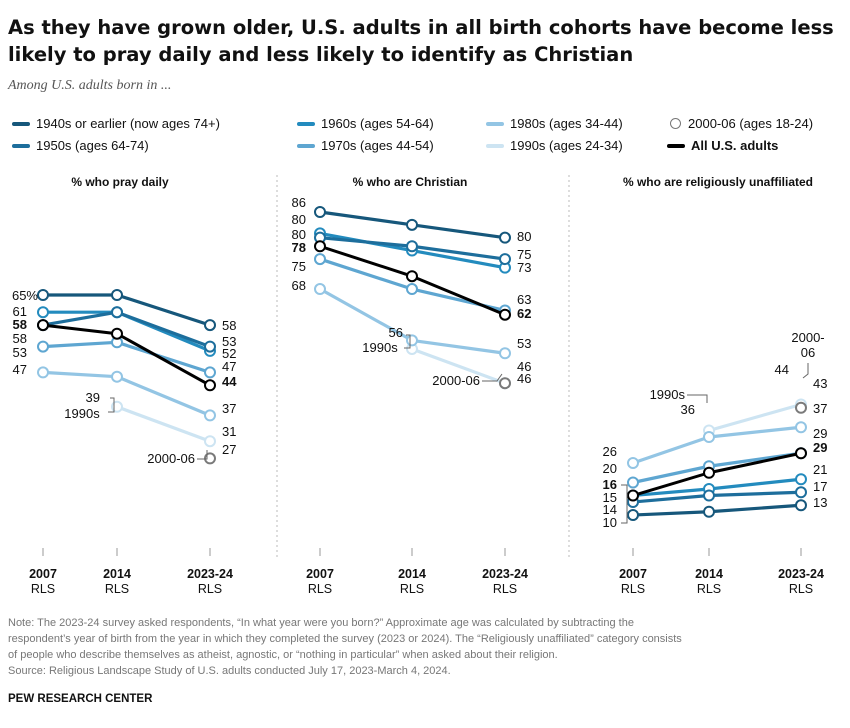 This screenshot has width=850, height=728. Describe the element at coordinates (120, 182) in the screenshot. I see `panel-title: % who pray daily` at that location.